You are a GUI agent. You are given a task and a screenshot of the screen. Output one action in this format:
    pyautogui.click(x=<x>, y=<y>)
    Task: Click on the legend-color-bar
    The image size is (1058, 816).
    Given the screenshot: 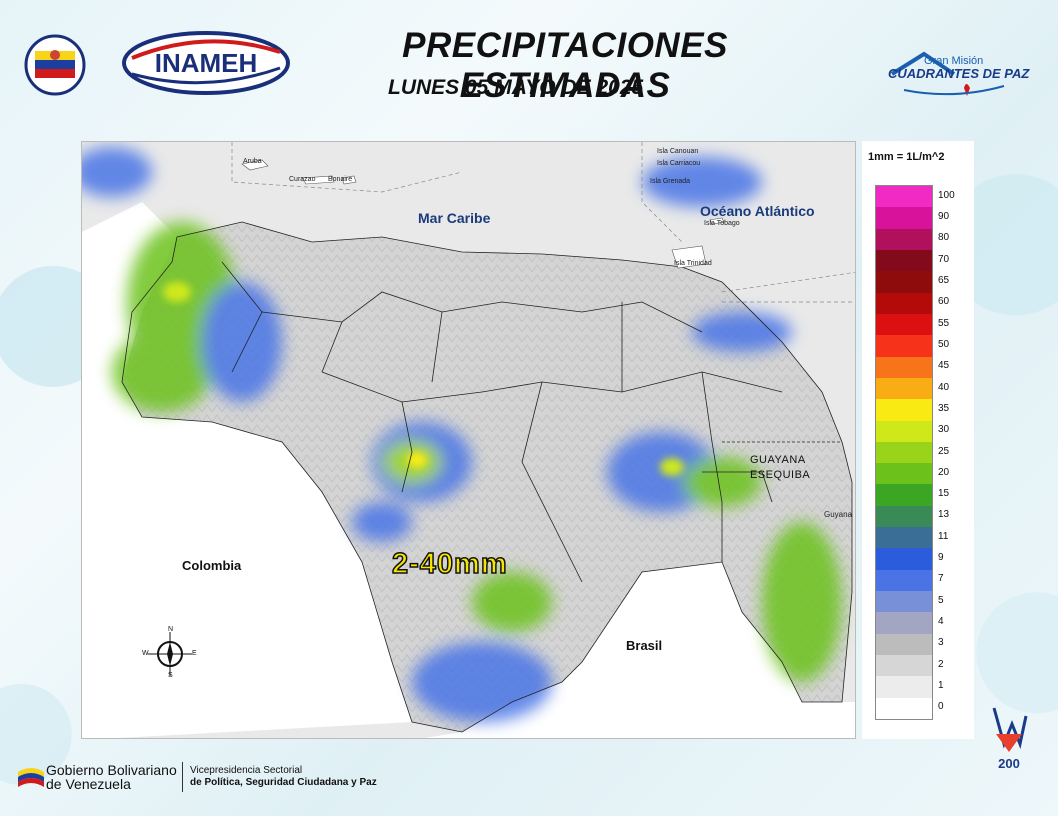 What is the action you would take?
    pyautogui.click(x=904, y=452)
    